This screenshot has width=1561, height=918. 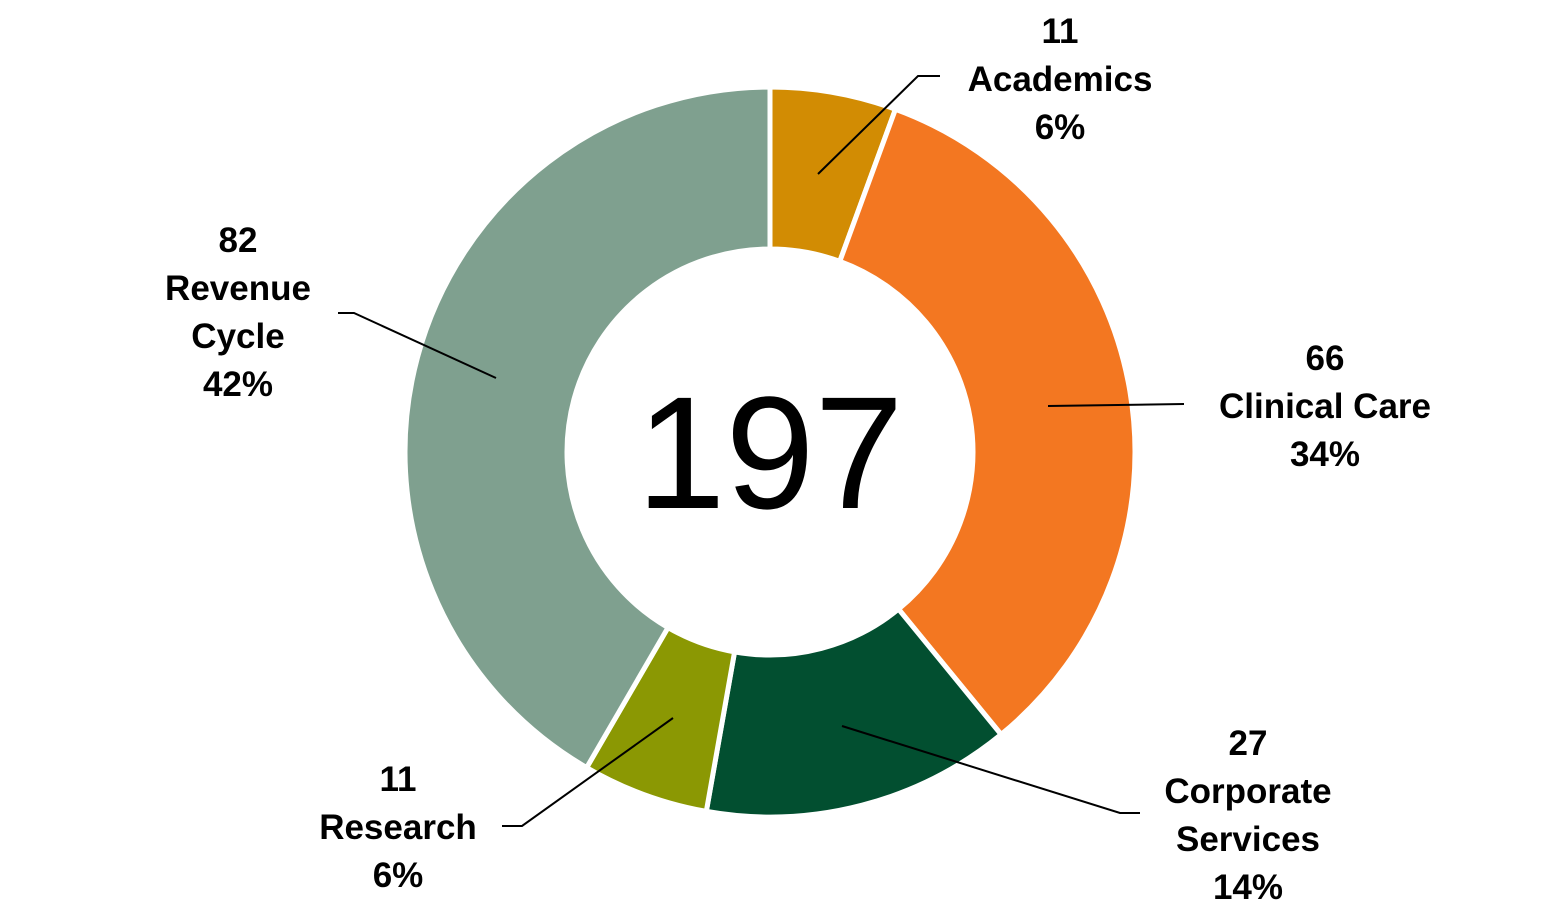 What do you see at coordinates (238, 312) in the screenshot?
I see `data-label-revenue-cycle: 82 Revenue Cycle 42%` at bounding box center [238, 312].